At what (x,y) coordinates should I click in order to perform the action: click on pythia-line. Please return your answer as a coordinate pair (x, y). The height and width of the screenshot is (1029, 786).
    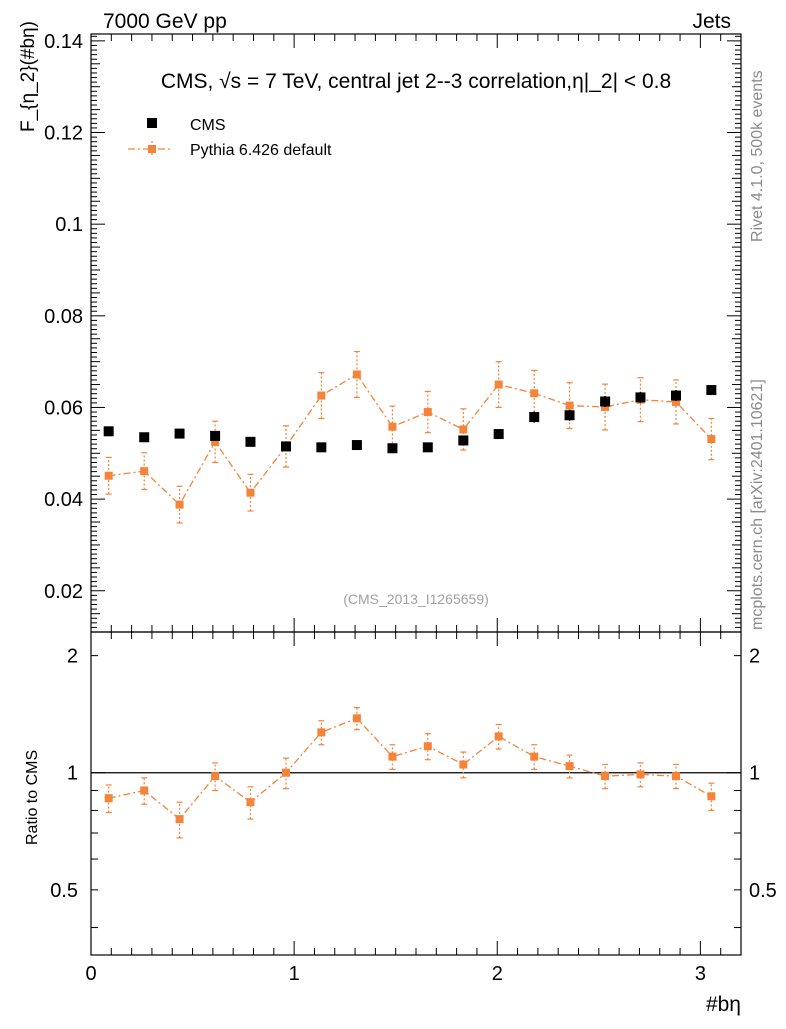
    Looking at the image, I should click on (410, 439).